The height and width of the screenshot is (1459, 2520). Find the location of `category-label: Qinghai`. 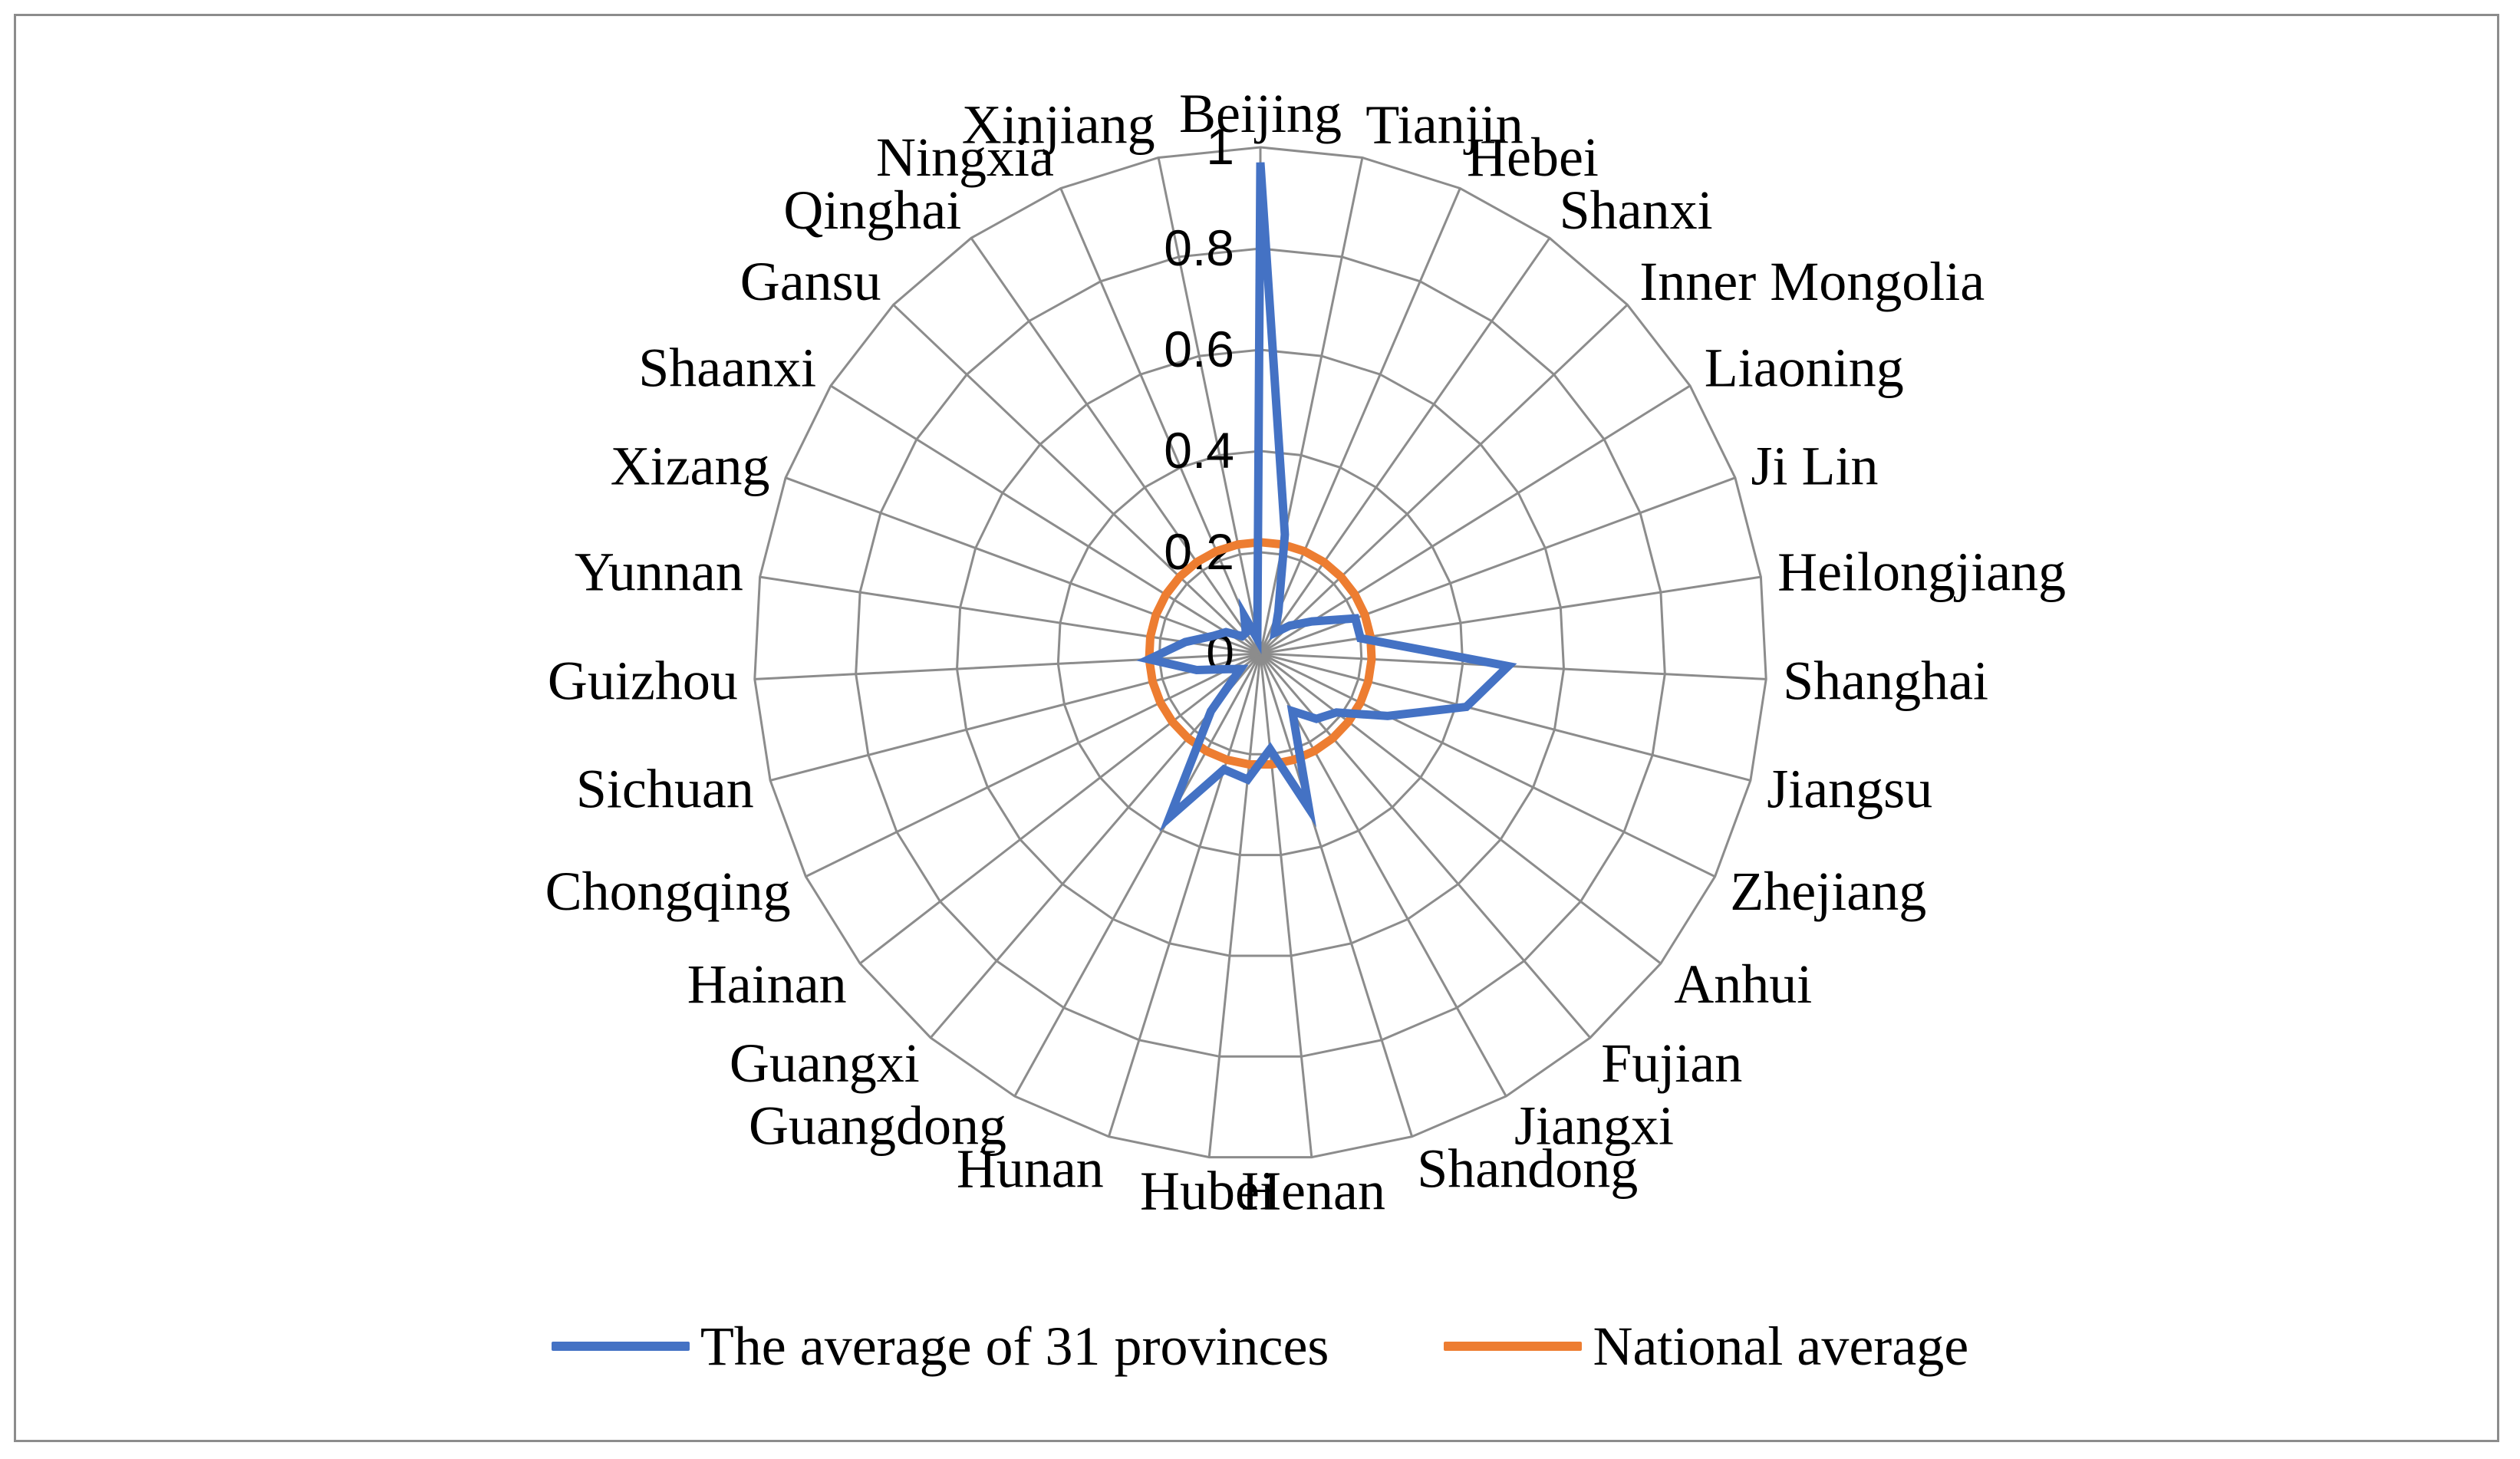

category-label: Qinghai is located at coordinates (872, 210).